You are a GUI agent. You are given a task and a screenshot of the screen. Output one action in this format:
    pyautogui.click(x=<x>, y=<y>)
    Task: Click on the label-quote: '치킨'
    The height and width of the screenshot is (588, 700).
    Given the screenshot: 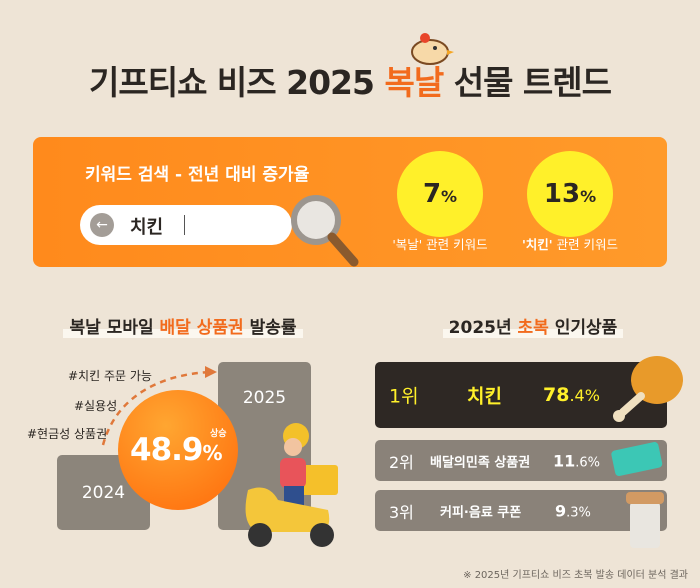 What is the action you would take?
    pyautogui.click(x=537, y=244)
    